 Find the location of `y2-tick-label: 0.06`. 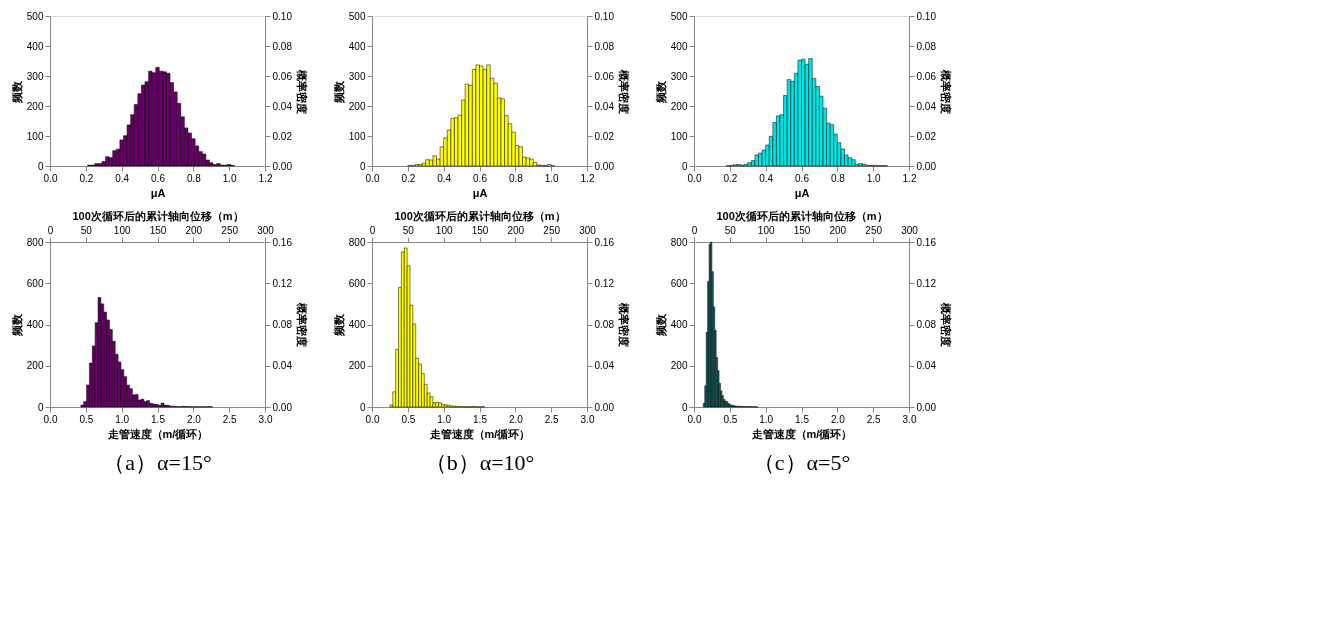

y2-tick-label: 0.06 is located at coordinates (926, 76).